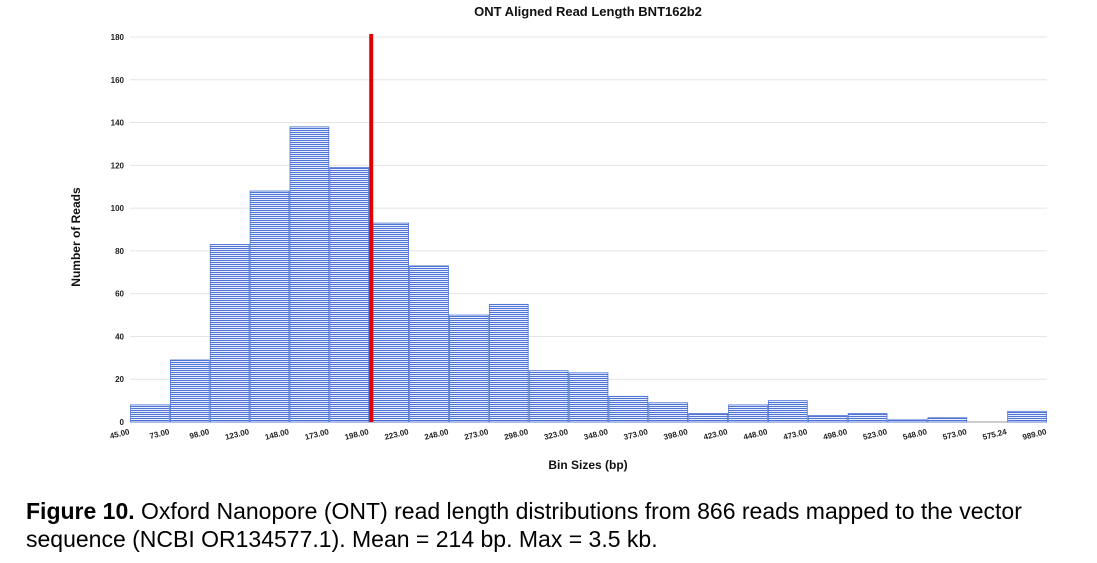 The image size is (1097, 563). Describe the element at coordinates (118, 208) in the screenshot. I see `y-tick-label: 100` at that location.